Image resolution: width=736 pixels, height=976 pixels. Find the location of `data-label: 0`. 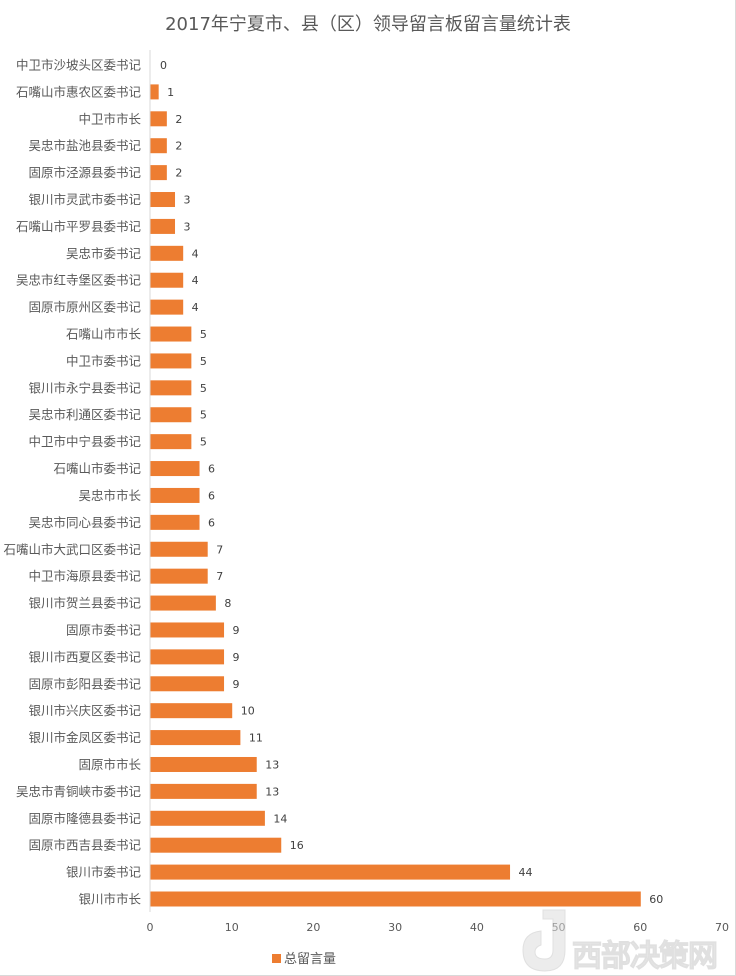

data-label: 0 is located at coordinates (163, 65).